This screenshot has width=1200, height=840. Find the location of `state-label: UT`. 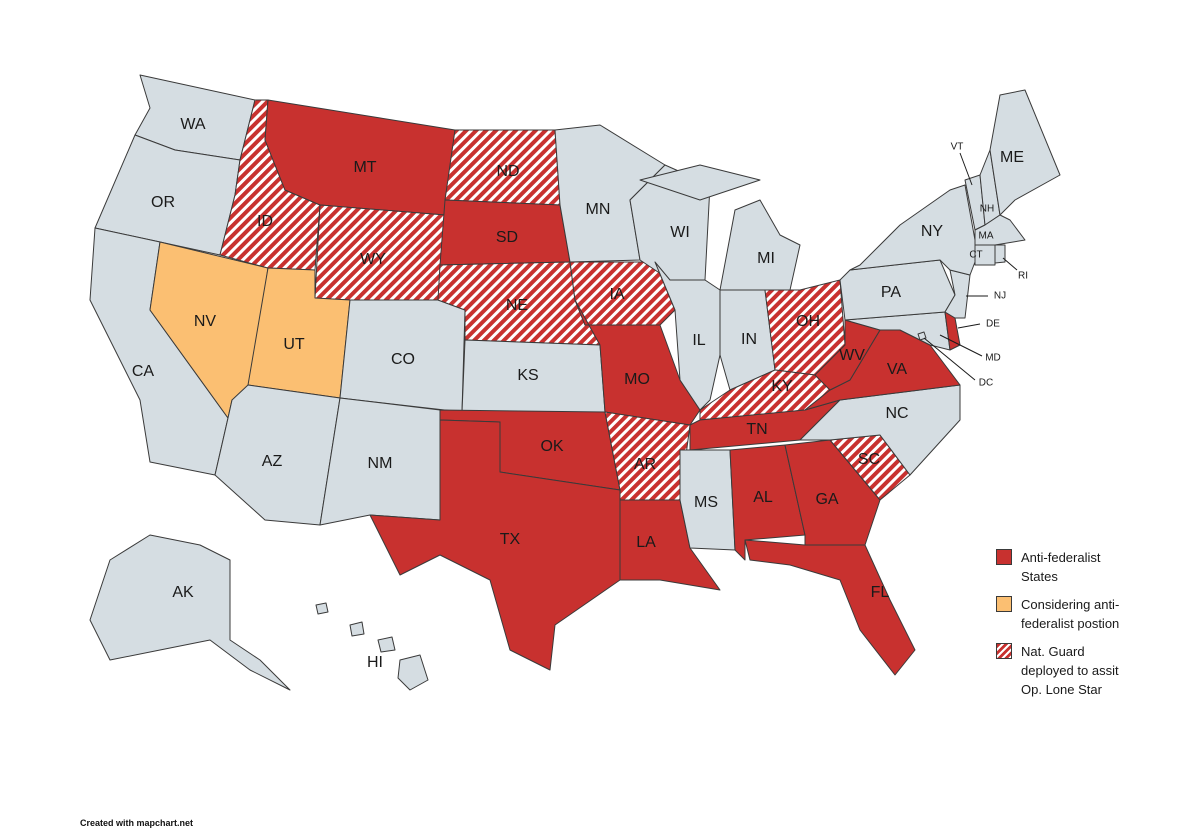

state-label: UT is located at coordinates (294, 344).